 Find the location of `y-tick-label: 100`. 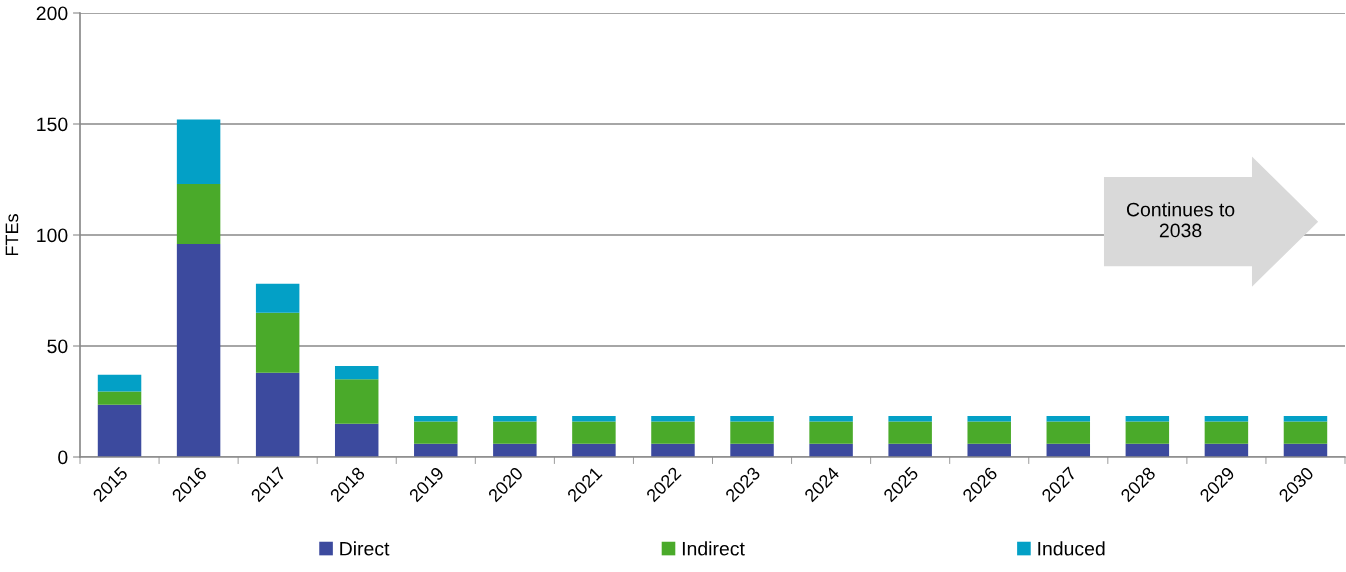

y-tick-label: 100 is located at coordinates (52, 235).